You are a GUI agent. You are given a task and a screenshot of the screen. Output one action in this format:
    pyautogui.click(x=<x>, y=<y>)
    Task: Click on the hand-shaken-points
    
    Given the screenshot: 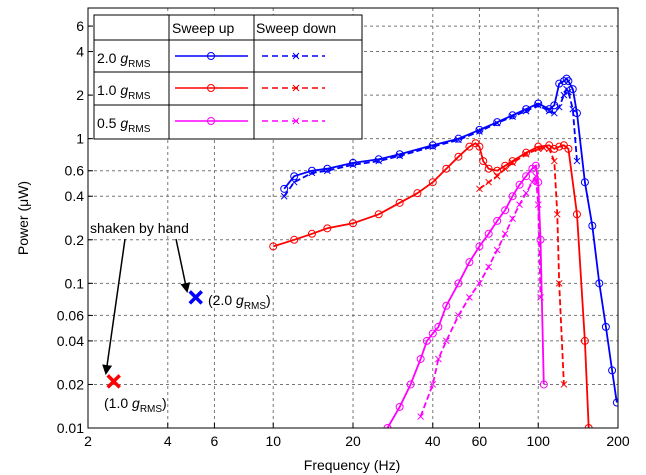 What is the action you would take?
    pyautogui.click(x=154, y=339)
    